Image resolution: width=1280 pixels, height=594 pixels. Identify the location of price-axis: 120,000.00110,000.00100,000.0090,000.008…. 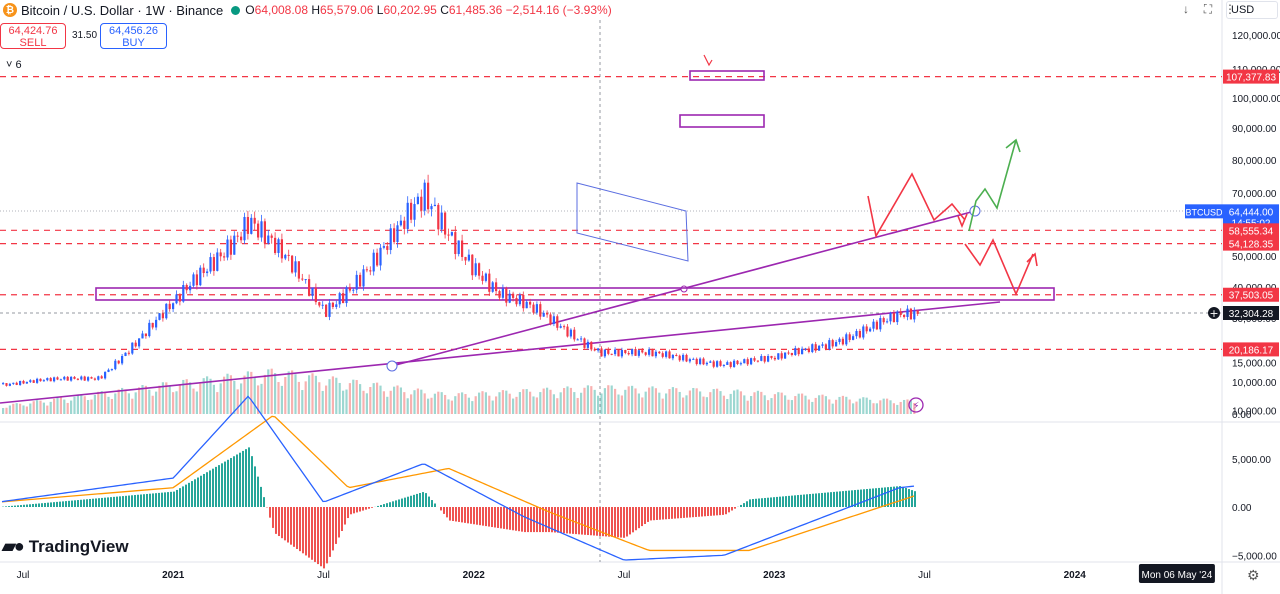
(1232, 312).